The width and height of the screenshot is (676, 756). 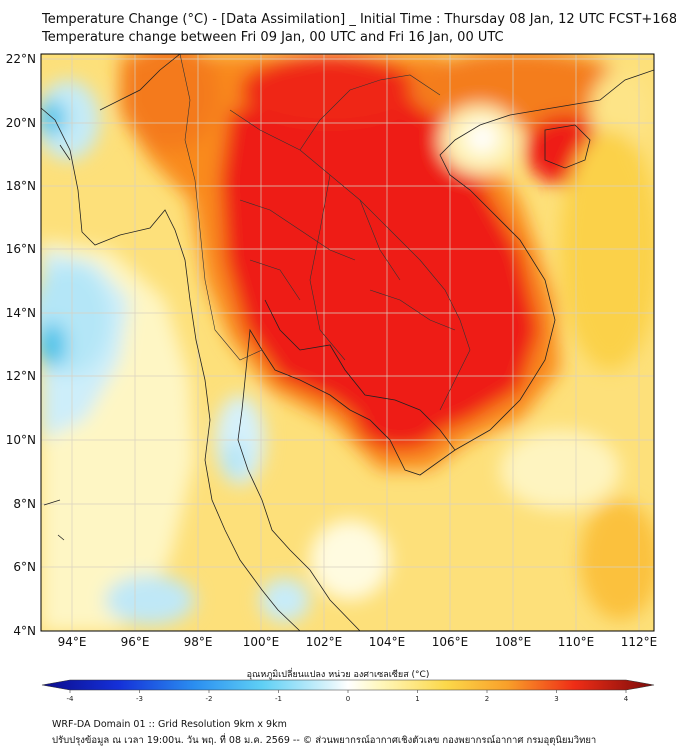 I want to click on colorbar-tick-label: -3, so click(x=139, y=699).